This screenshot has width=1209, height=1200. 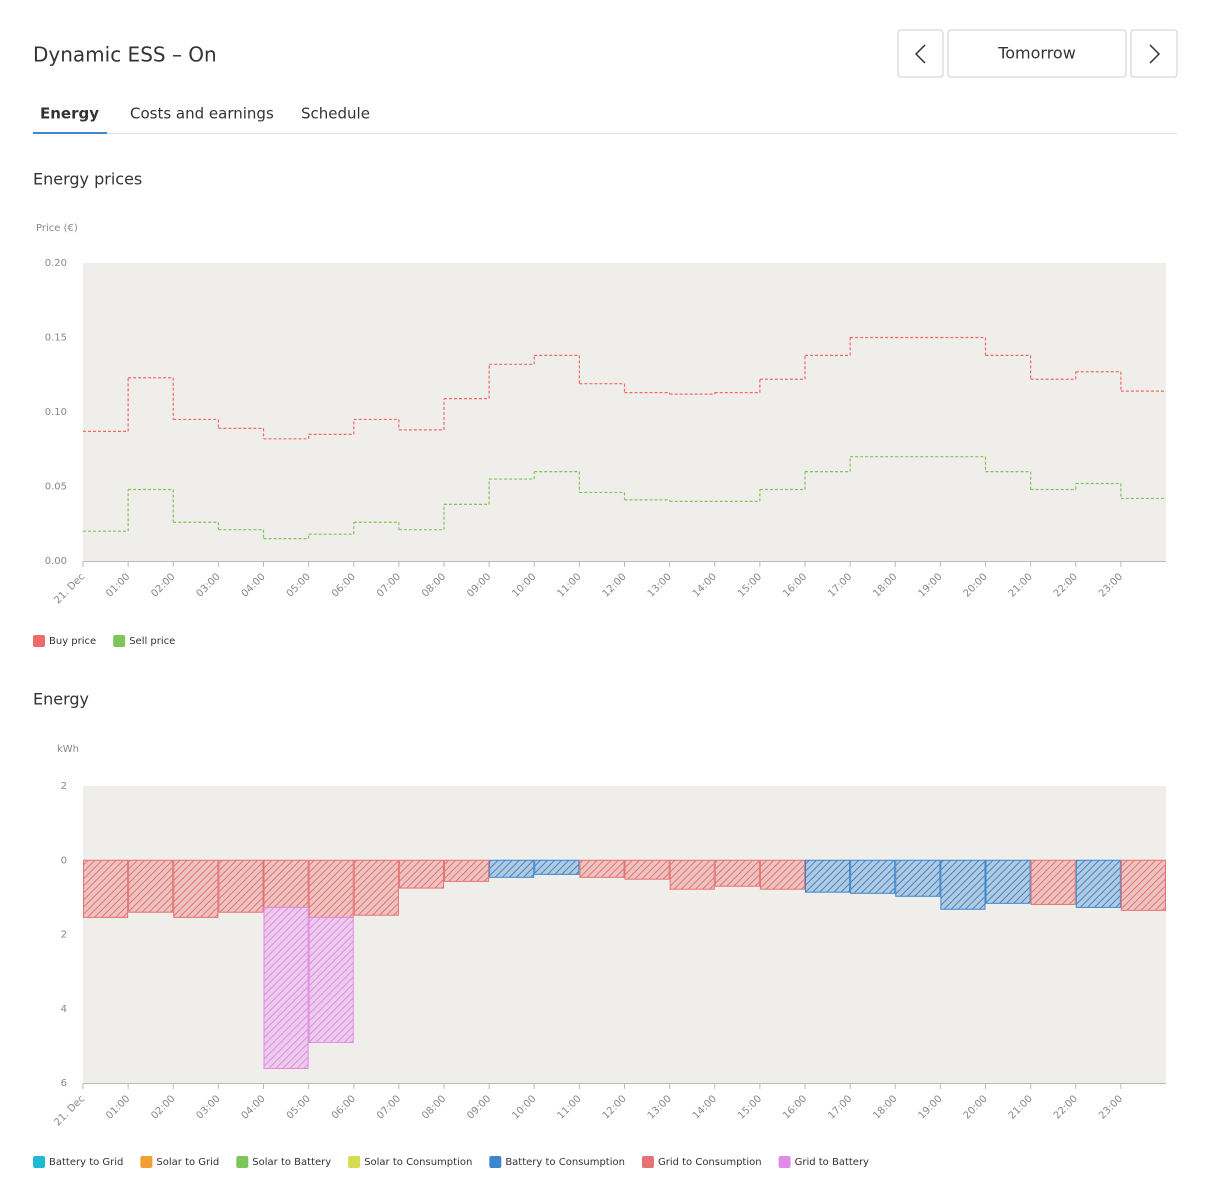 What do you see at coordinates (202, 114) in the screenshot?
I see `tab: Costs and earnings` at bounding box center [202, 114].